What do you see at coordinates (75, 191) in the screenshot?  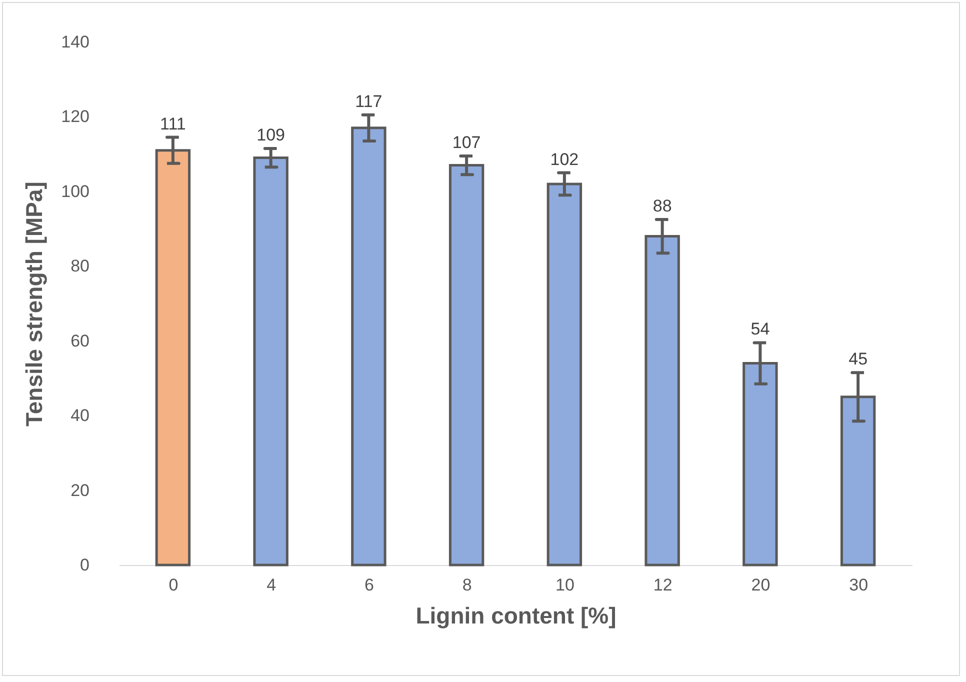 I see `y-tick-label: 100` at bounding box center [75, 191].